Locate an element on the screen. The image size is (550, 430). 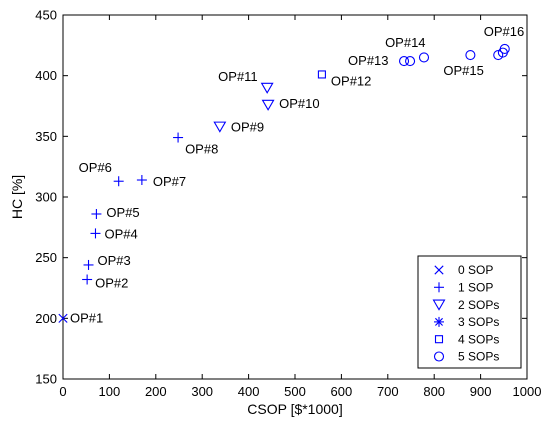
y-tick-label: 150 is located at coordinates (46, 379).